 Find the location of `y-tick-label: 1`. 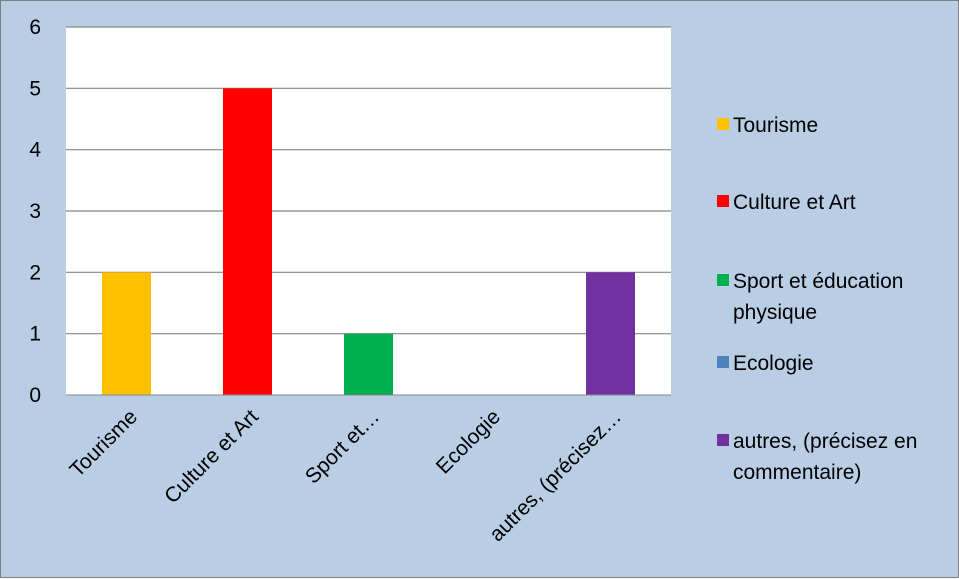

y-tick-label: 1 is located at coordinates (35, 334).